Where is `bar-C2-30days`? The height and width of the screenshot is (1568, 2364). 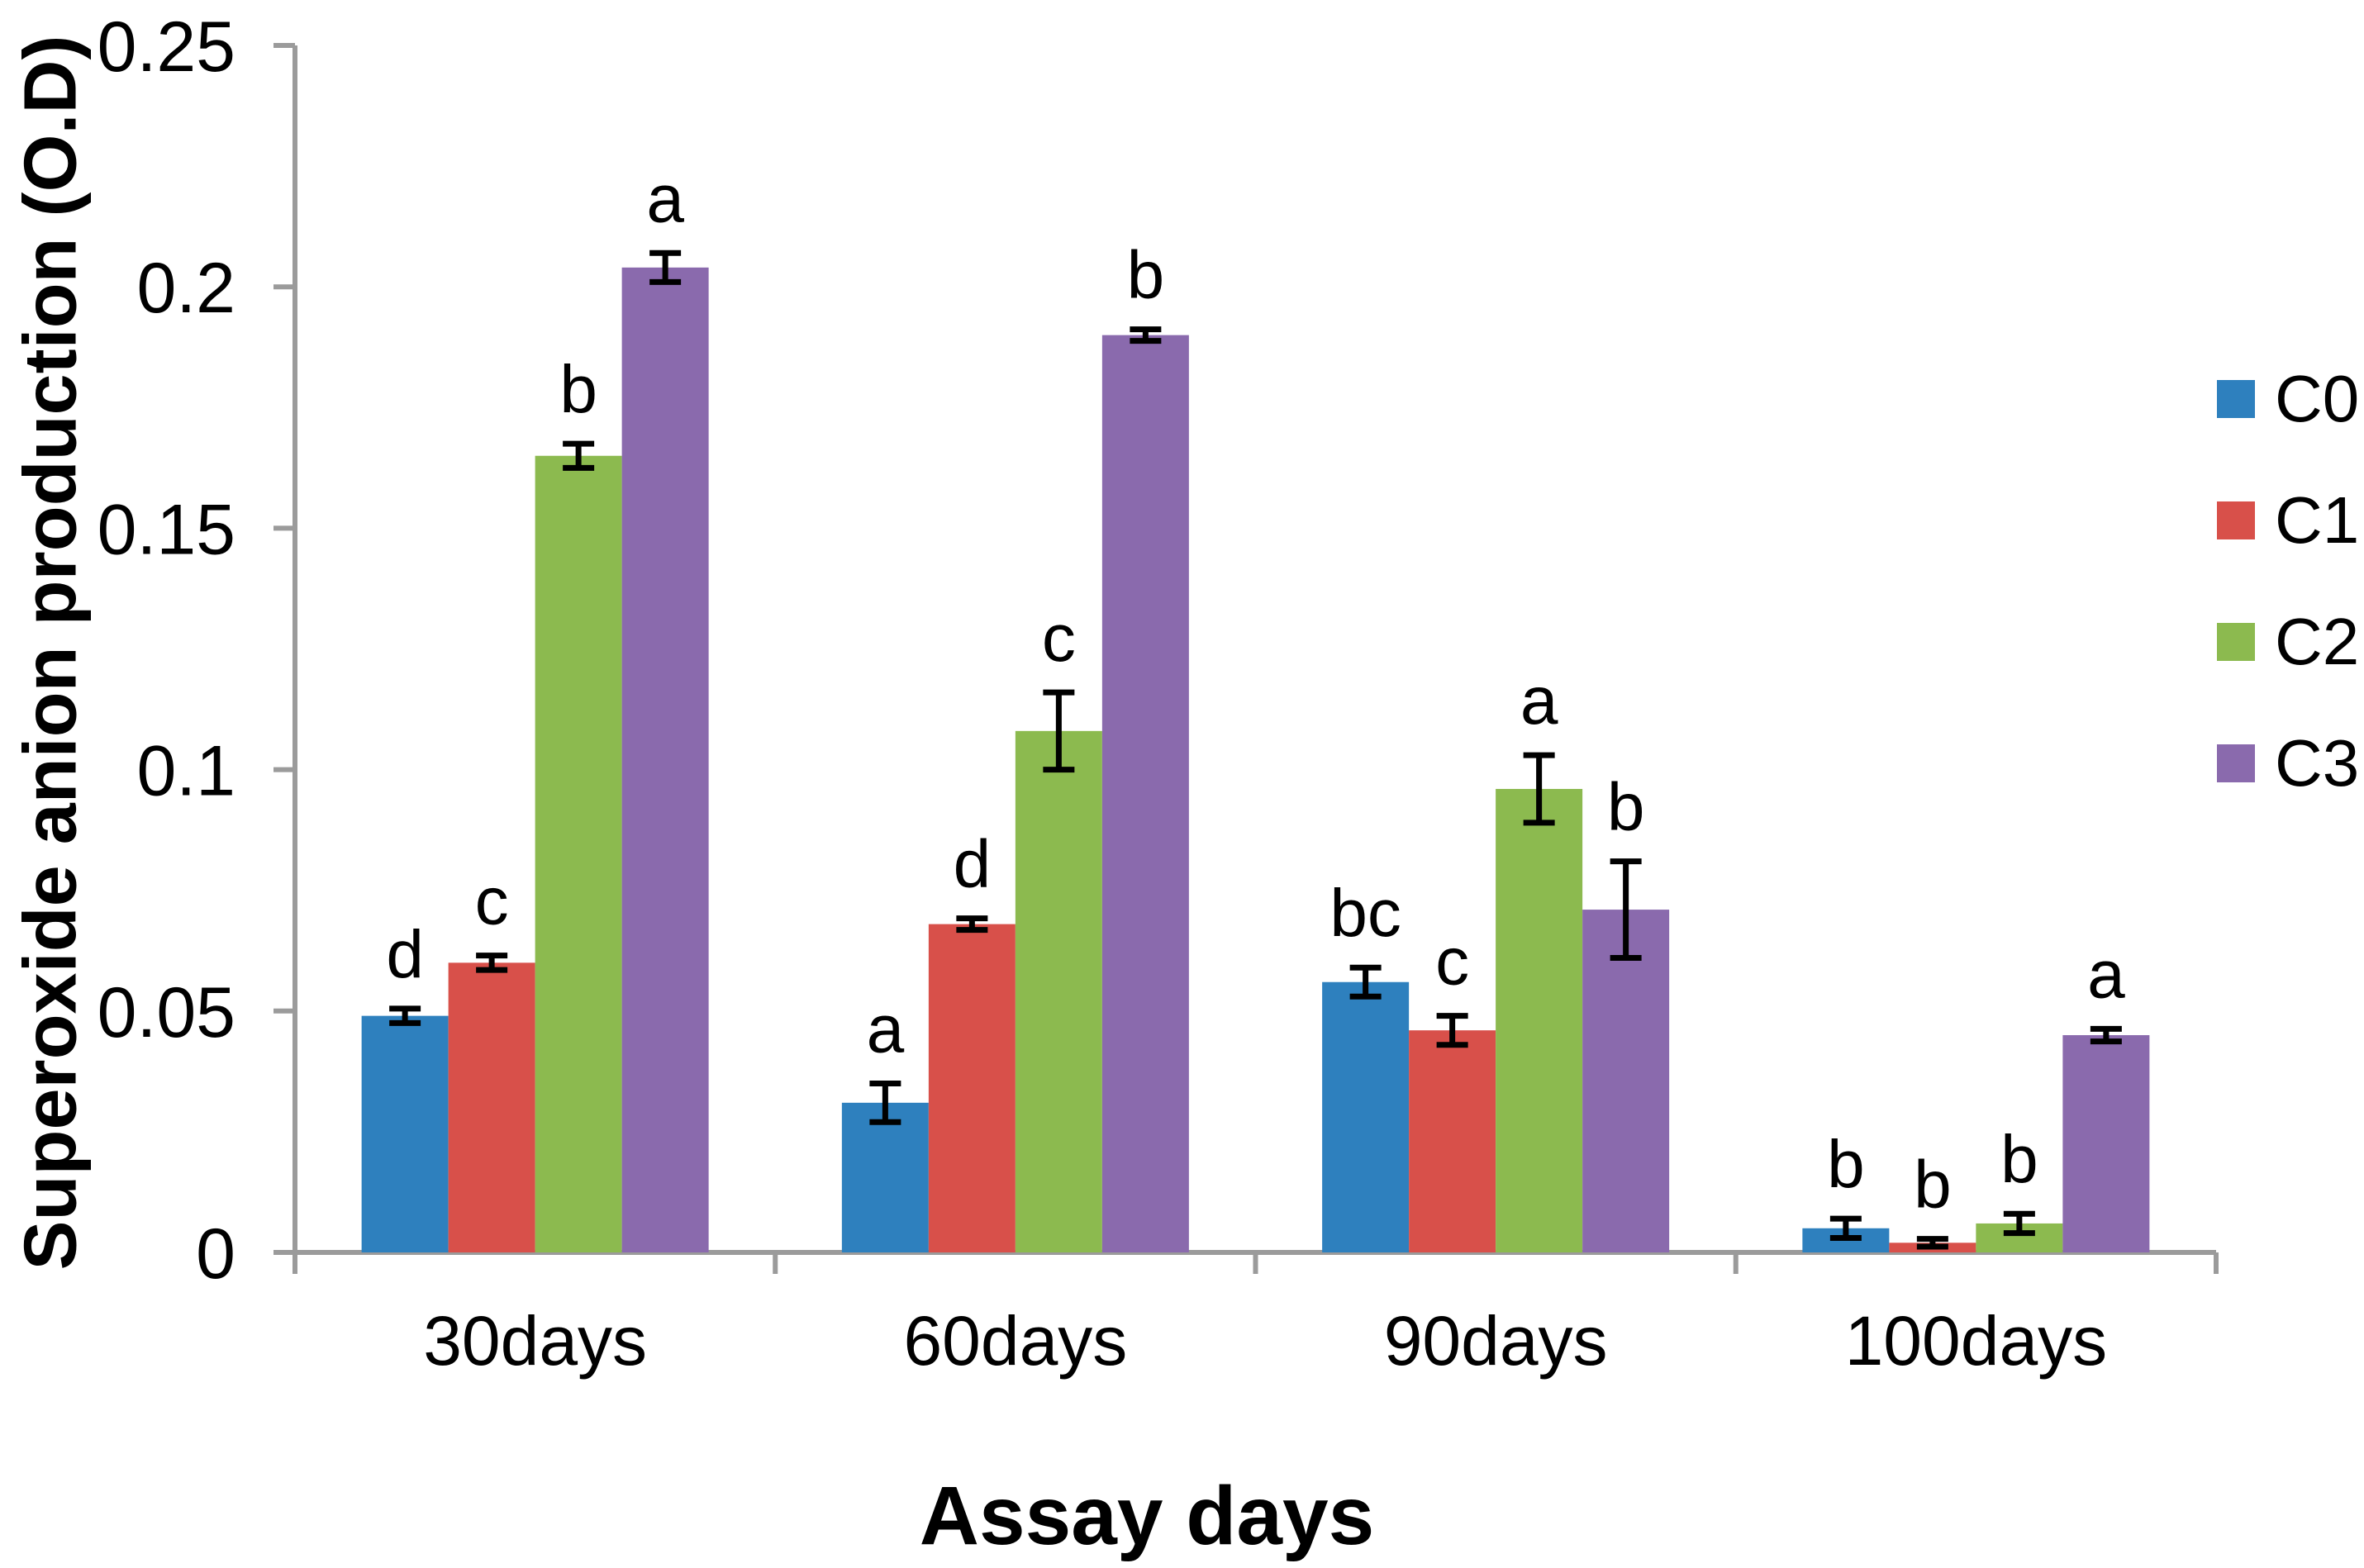
bar-C2-30days is located at coordinates (578, 854).